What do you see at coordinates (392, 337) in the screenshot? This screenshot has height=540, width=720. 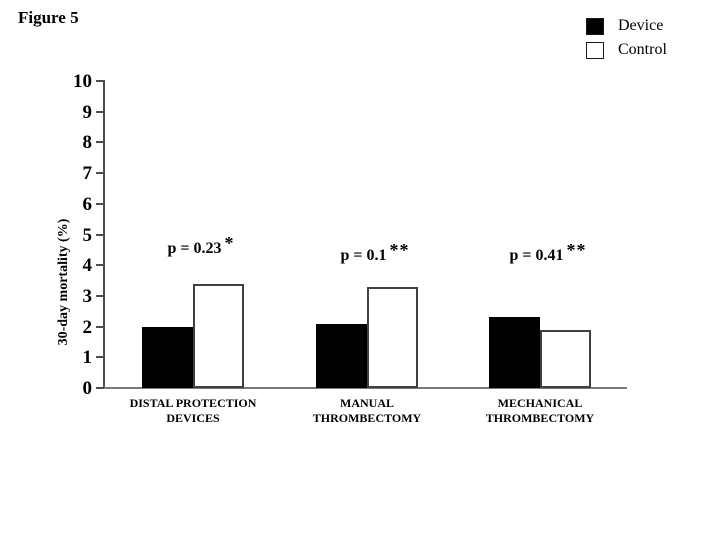 I see `bar-control-group2` at bounding box center [392, 337].